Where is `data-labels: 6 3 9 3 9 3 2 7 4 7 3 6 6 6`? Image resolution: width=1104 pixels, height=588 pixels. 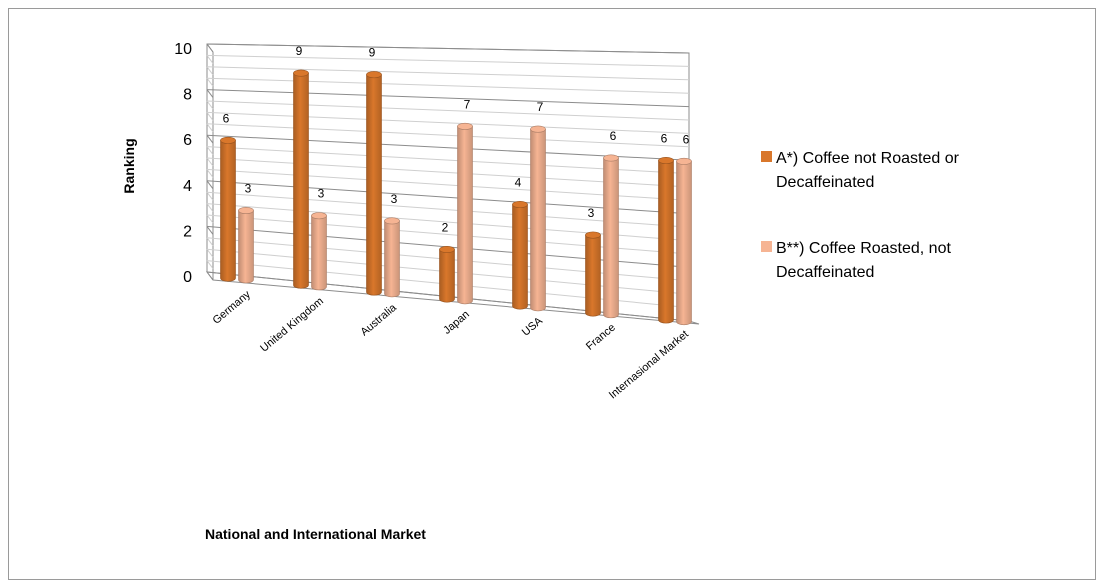
data-labels: 6 3 9 3 9 3 2 7 4 7 3 6 6 6 is located at coordinates (456, 139).